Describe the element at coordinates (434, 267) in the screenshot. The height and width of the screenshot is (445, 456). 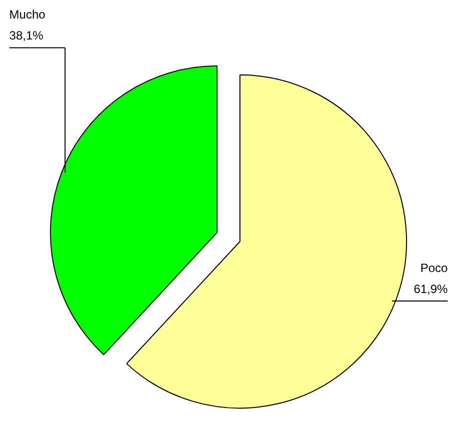
I see `slice-label: Poco` at that location.